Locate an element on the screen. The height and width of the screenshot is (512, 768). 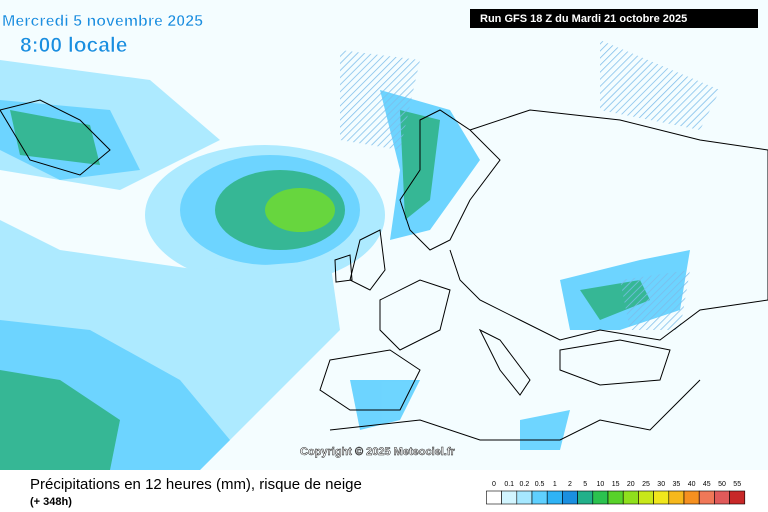
run-box is located at coordinates (614, 18).